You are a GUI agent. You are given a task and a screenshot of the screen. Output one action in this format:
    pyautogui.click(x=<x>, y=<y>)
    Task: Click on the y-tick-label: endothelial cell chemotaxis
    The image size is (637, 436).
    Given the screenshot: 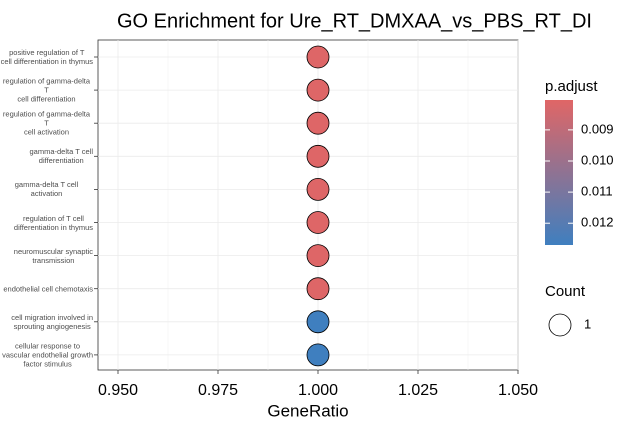 What is the action you would take?
    pyautogui.click(x=48, y=289)
    